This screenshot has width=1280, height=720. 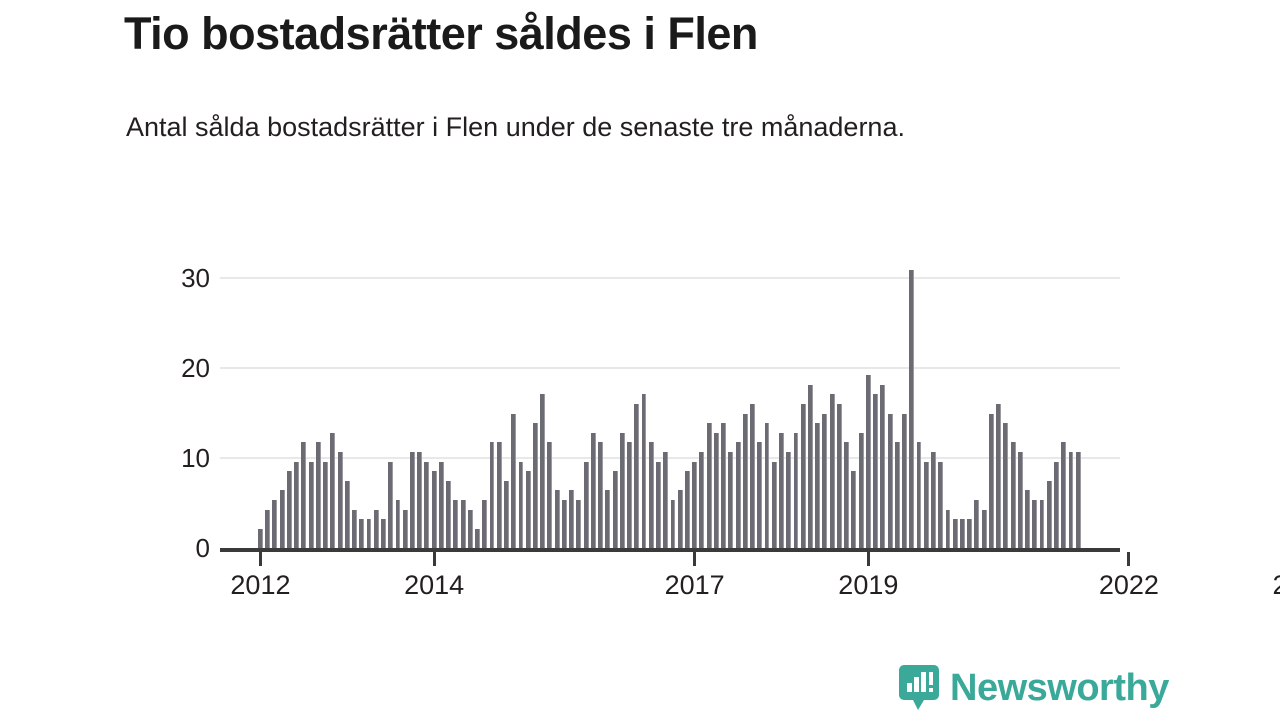 I want to click on y-tick-label-30: 30, so click(x=195, y=278).